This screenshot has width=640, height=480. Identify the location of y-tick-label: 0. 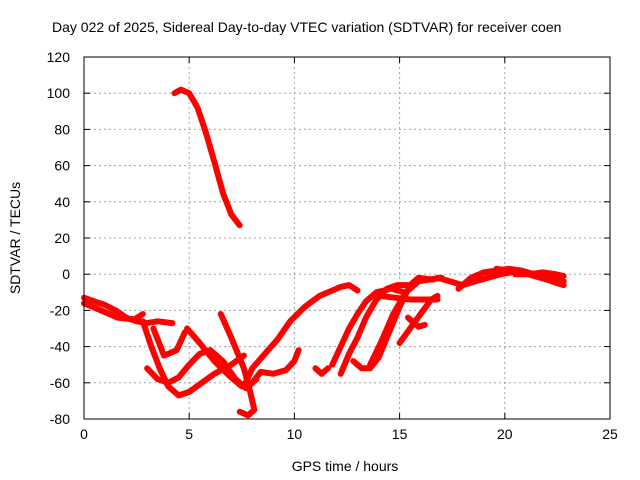
(66, 274).